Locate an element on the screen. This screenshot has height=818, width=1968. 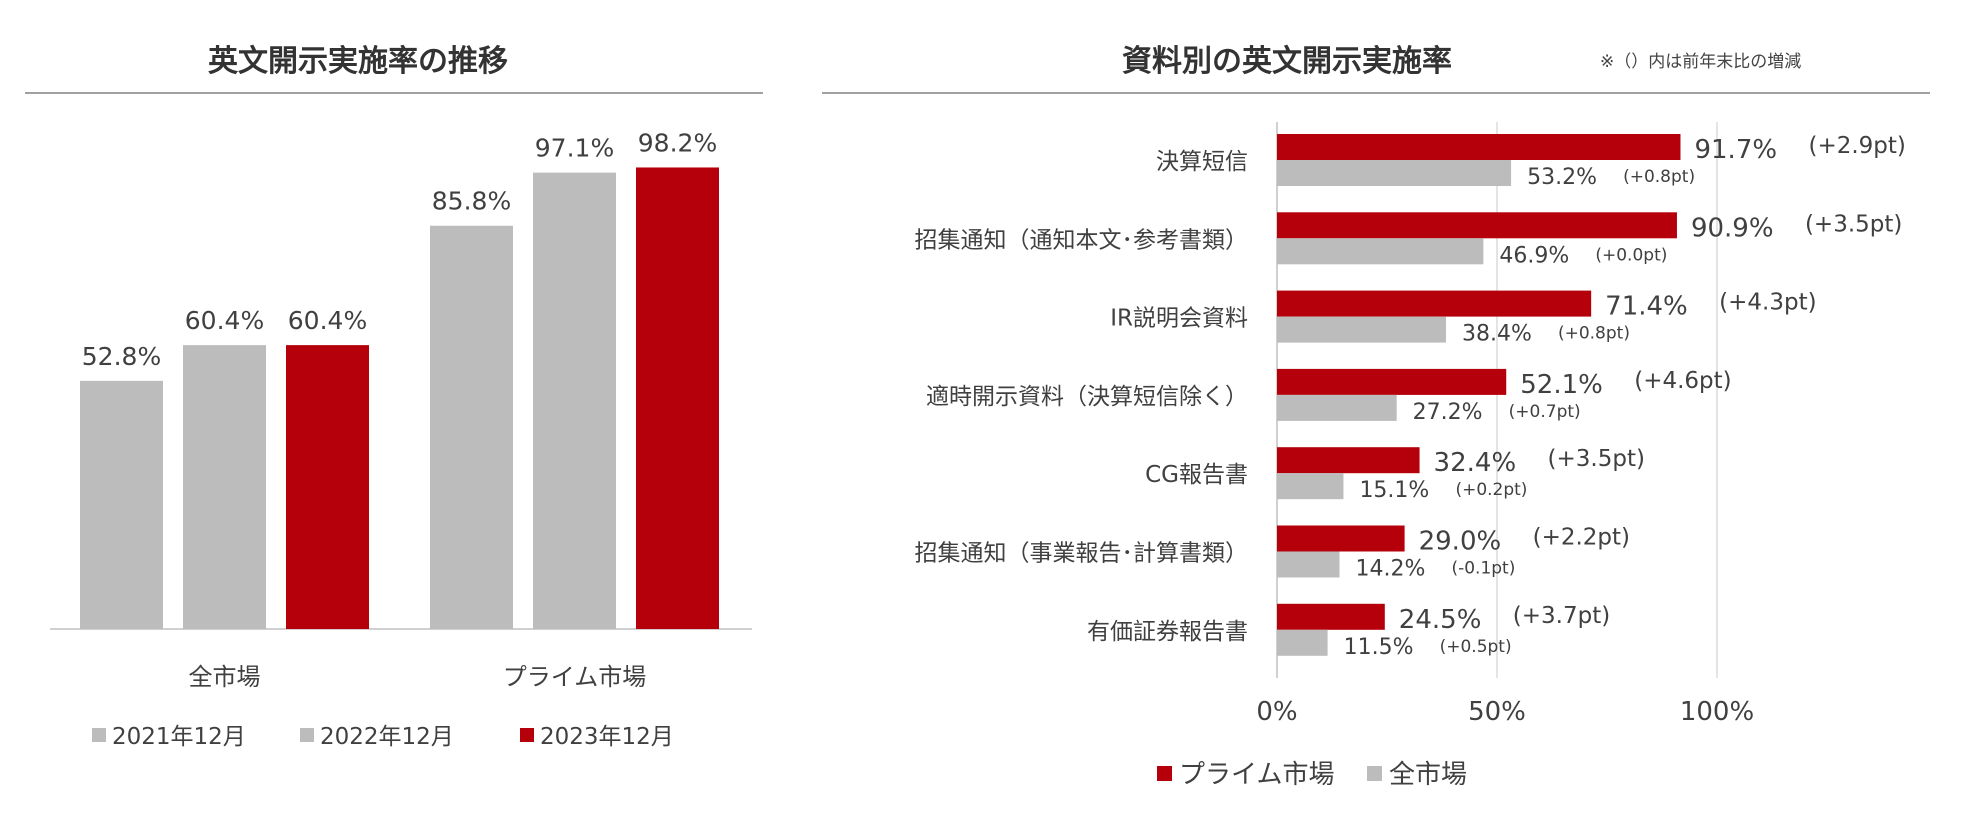
category-label: 招集通知（事業報告･計算書類） is located at coordinates (1082, 554).